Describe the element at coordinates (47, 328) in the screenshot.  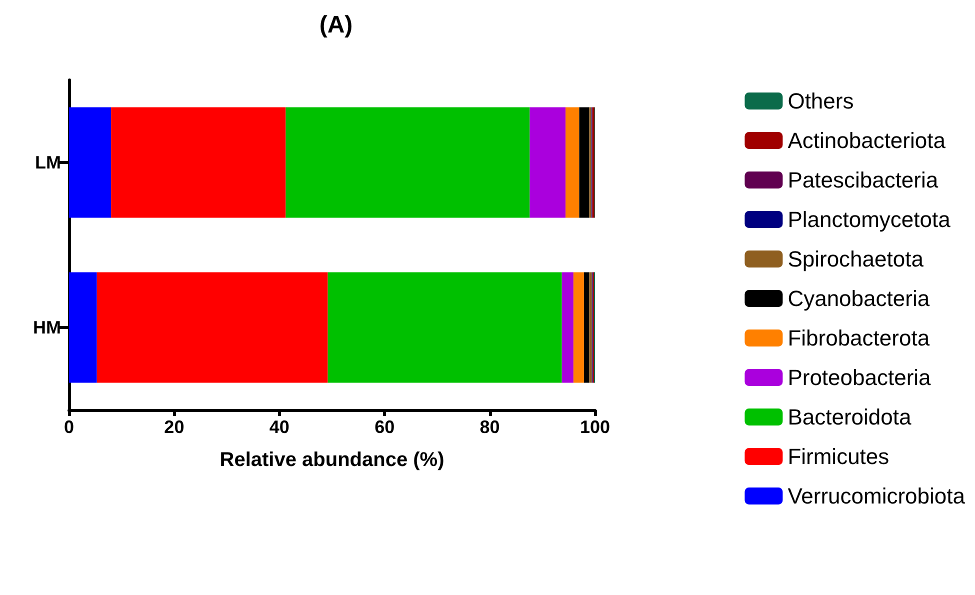
I see `y-tick-label: HM` at that location.